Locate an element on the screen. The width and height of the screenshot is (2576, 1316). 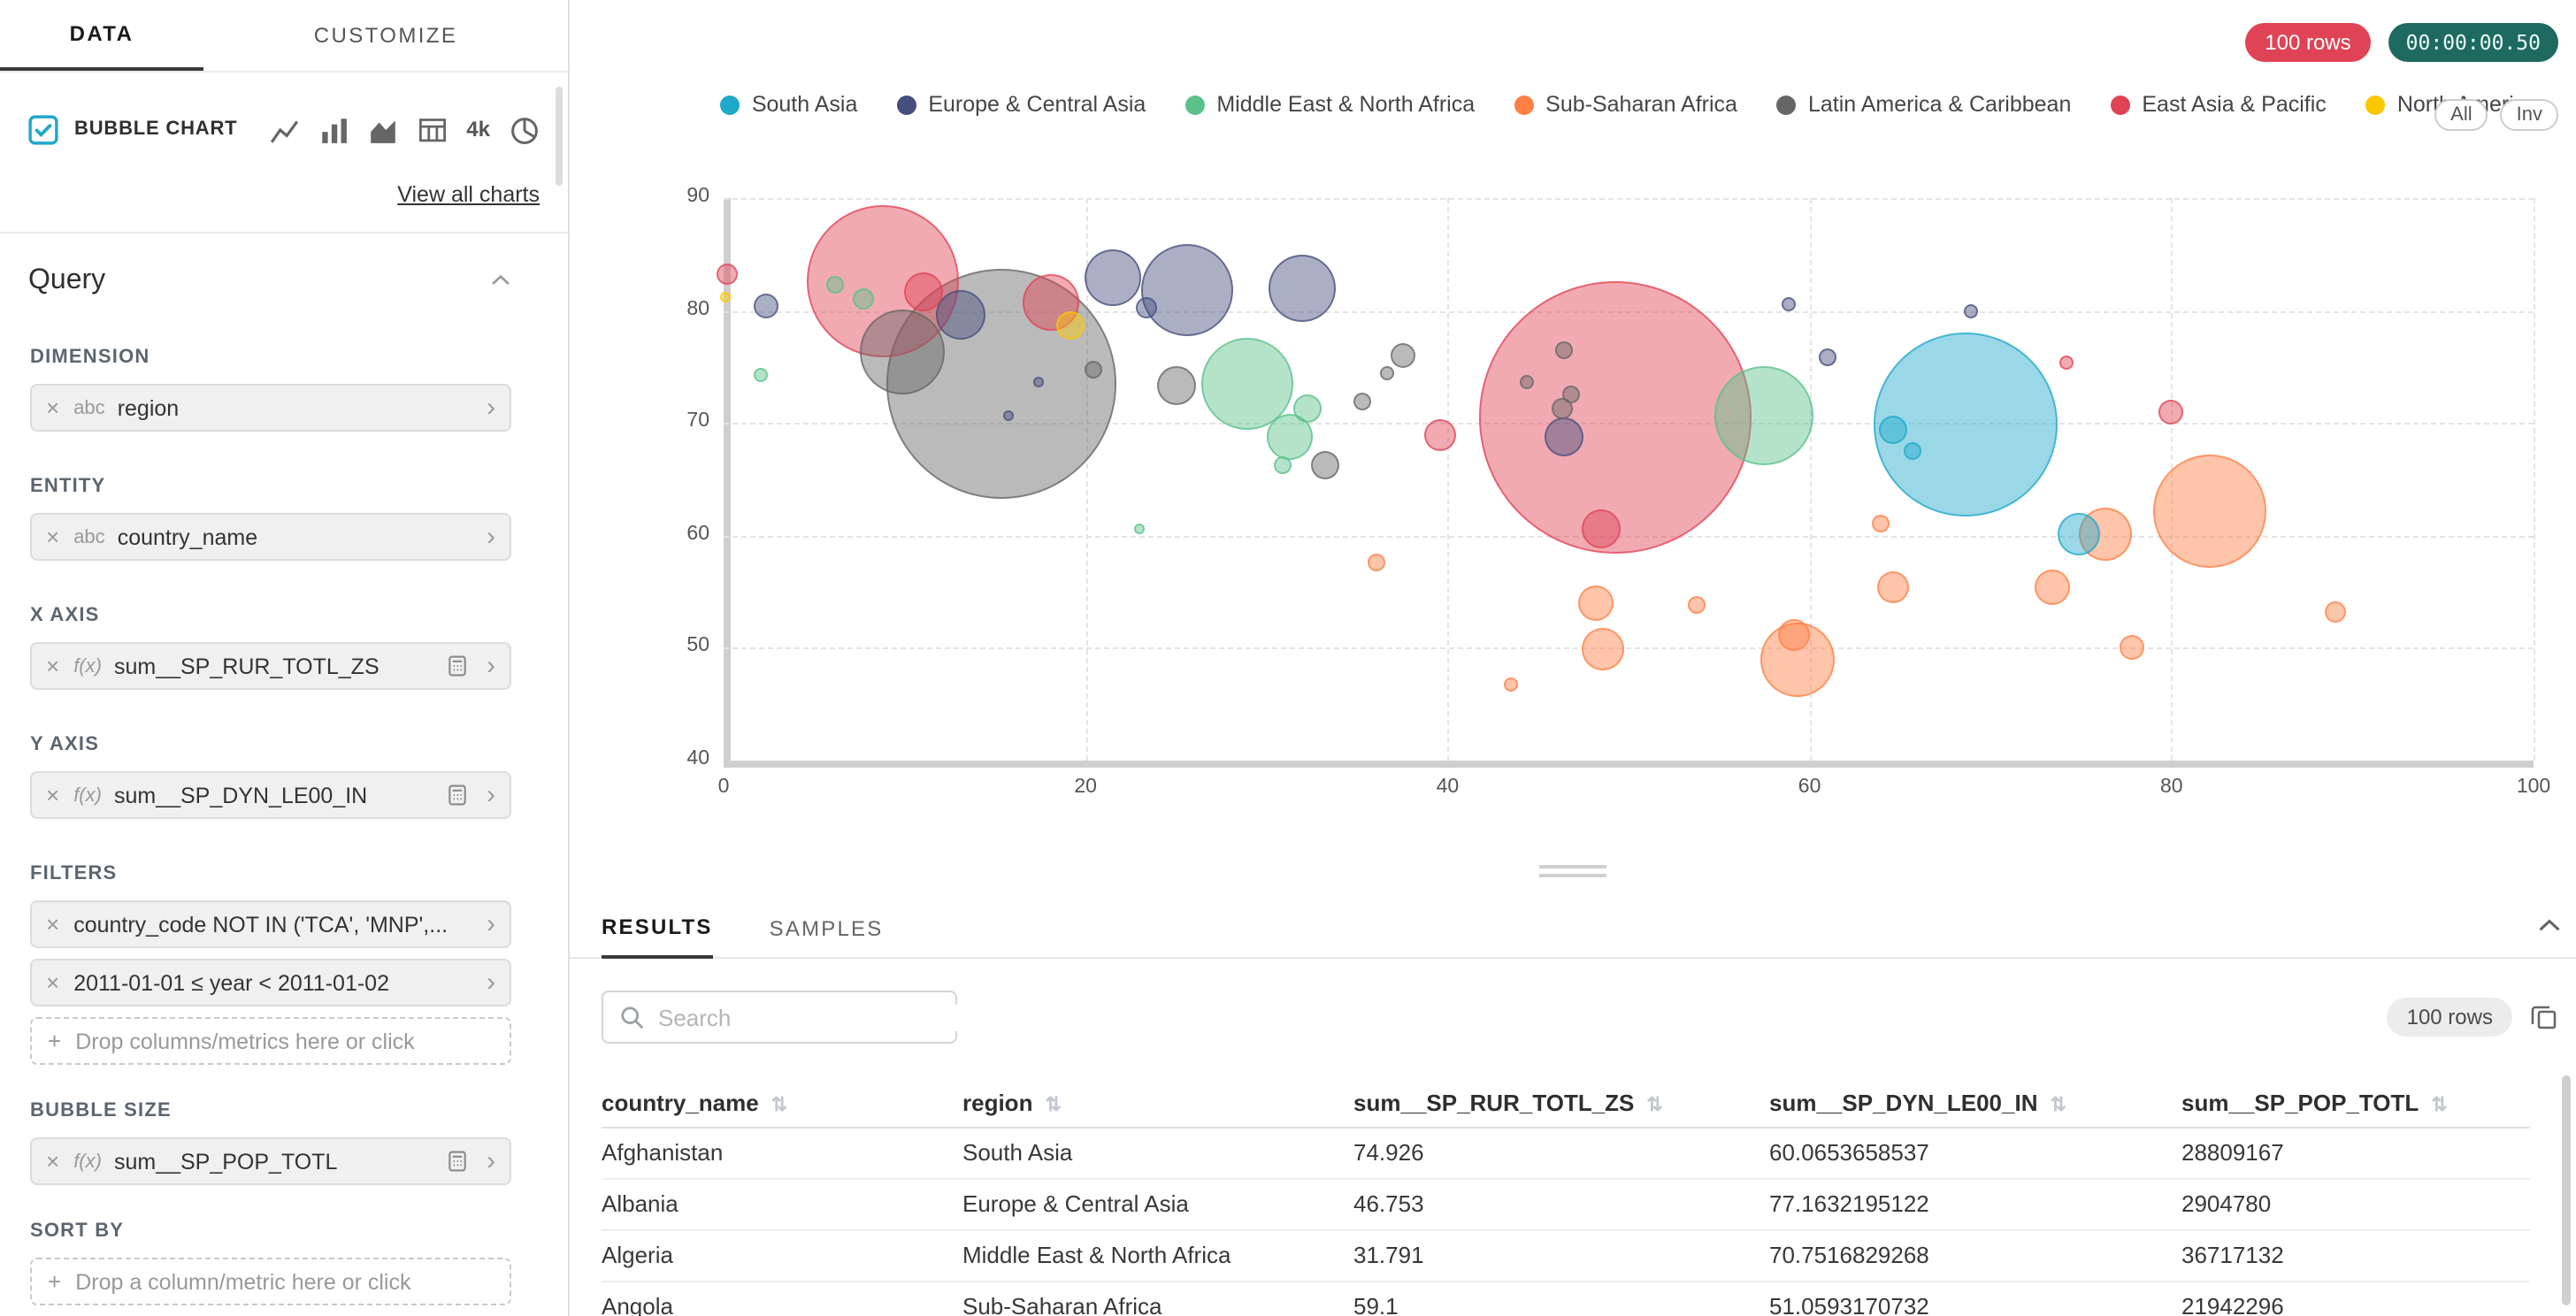
sort-by-dropzone: + Drop a column/metric here or click is located at coordinates (270, 1281).